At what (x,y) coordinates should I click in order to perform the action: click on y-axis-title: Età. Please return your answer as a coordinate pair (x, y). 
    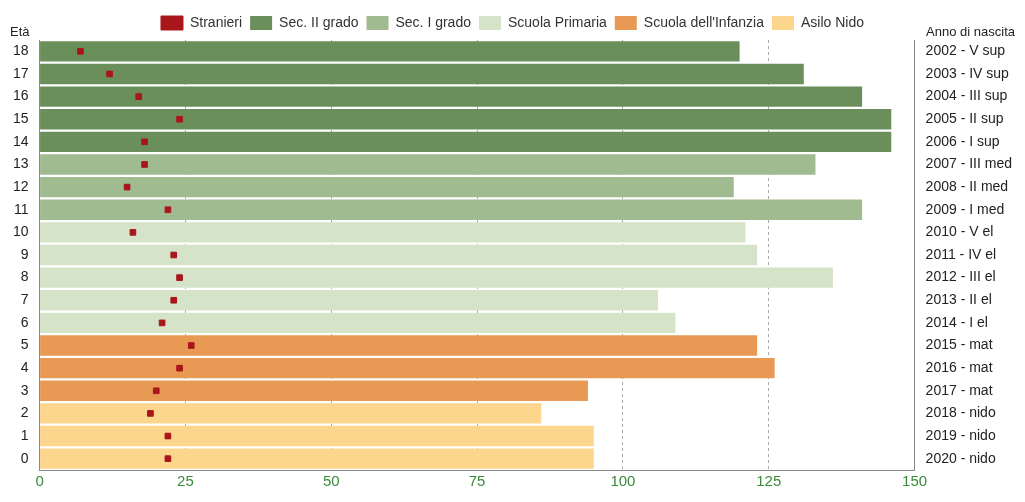
    Looking at the image, I should click on (20, 32).